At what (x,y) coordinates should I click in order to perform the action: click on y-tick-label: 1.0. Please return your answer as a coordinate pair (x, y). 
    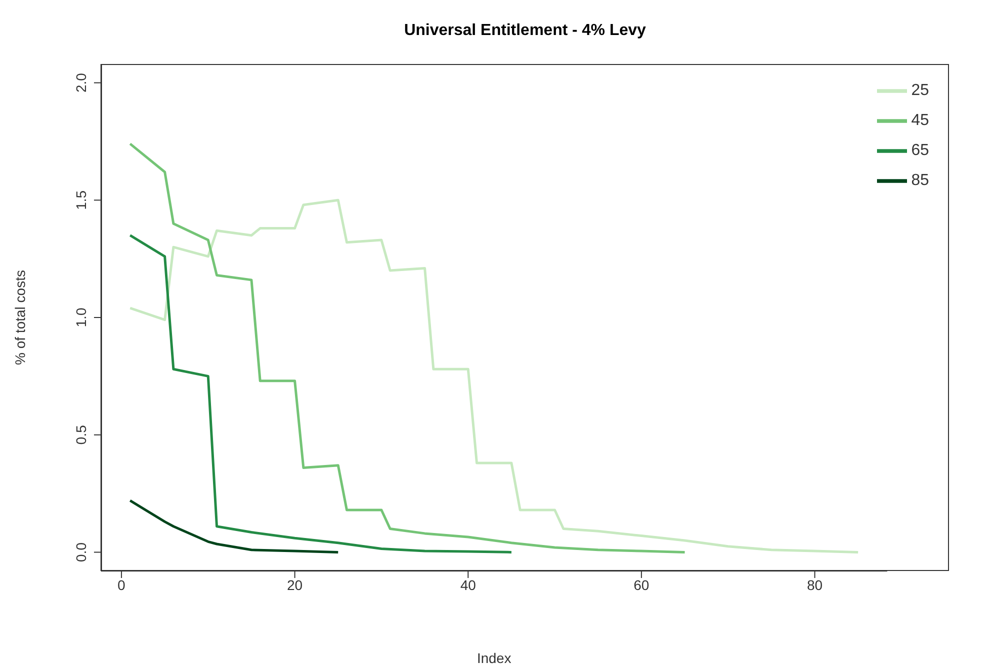
    Looking at the image, I should click on (81, 318).